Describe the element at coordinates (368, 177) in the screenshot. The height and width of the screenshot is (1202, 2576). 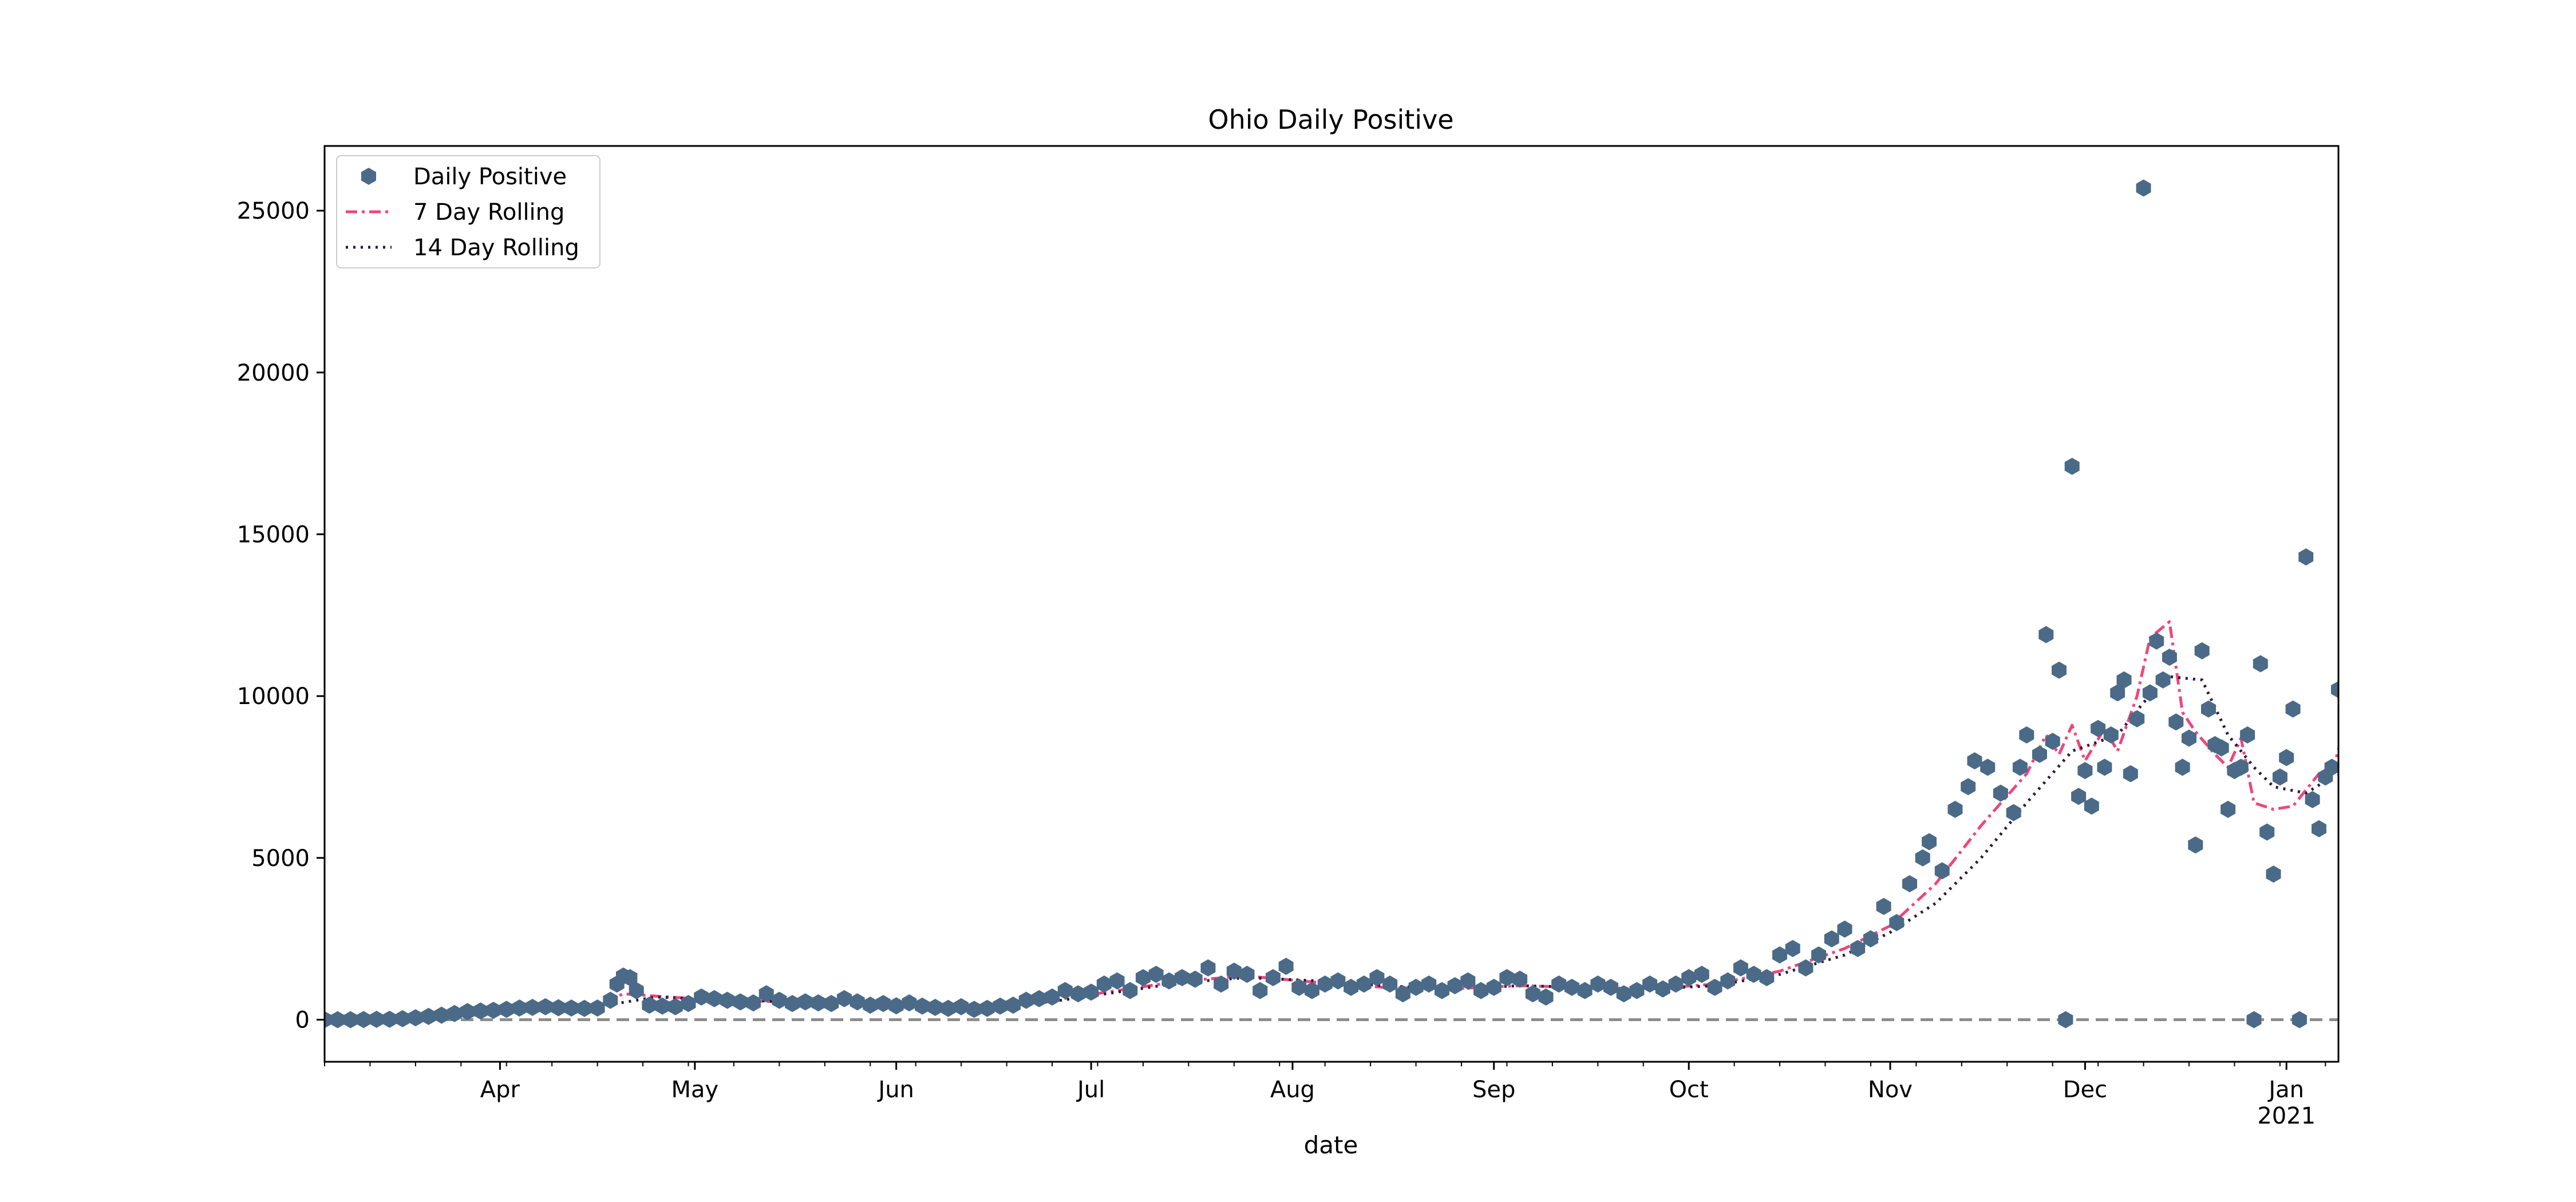
I see `legend-marker-daily-positive` at that location.